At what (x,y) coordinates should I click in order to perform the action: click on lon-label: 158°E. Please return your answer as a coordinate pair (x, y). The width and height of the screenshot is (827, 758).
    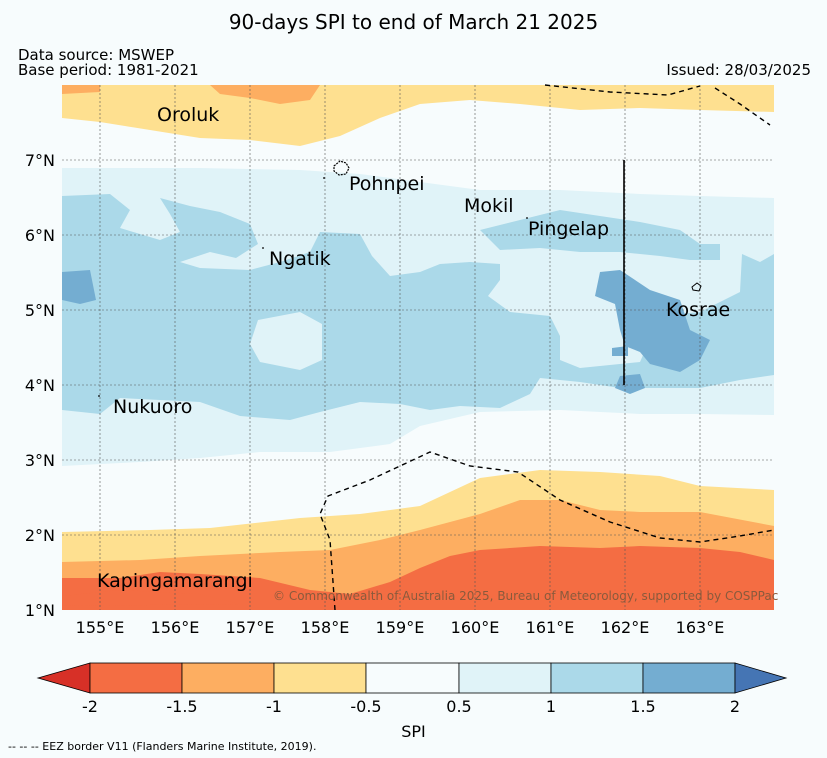
    Looking at the image, I should click on (325, 627).